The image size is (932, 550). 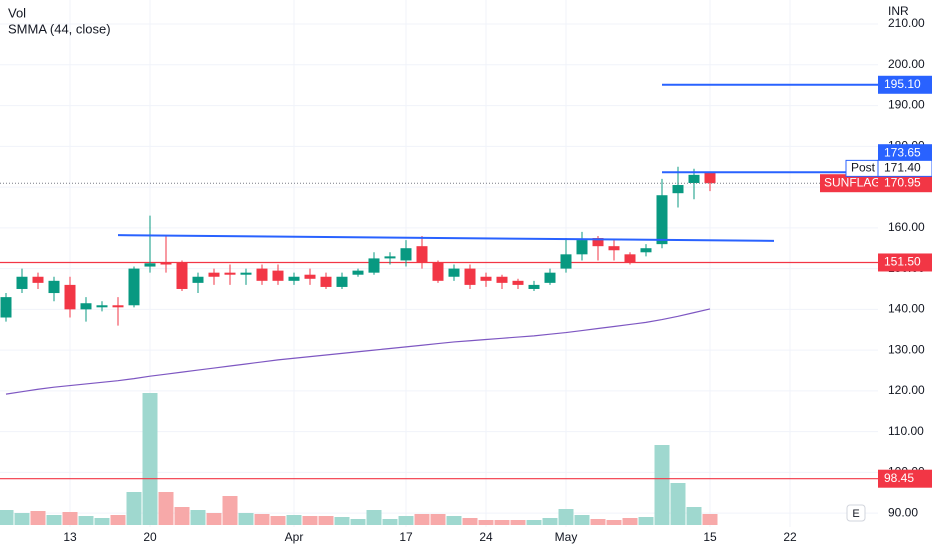 I want to click on x-tick-label: 24, so click(x=486, y=537).